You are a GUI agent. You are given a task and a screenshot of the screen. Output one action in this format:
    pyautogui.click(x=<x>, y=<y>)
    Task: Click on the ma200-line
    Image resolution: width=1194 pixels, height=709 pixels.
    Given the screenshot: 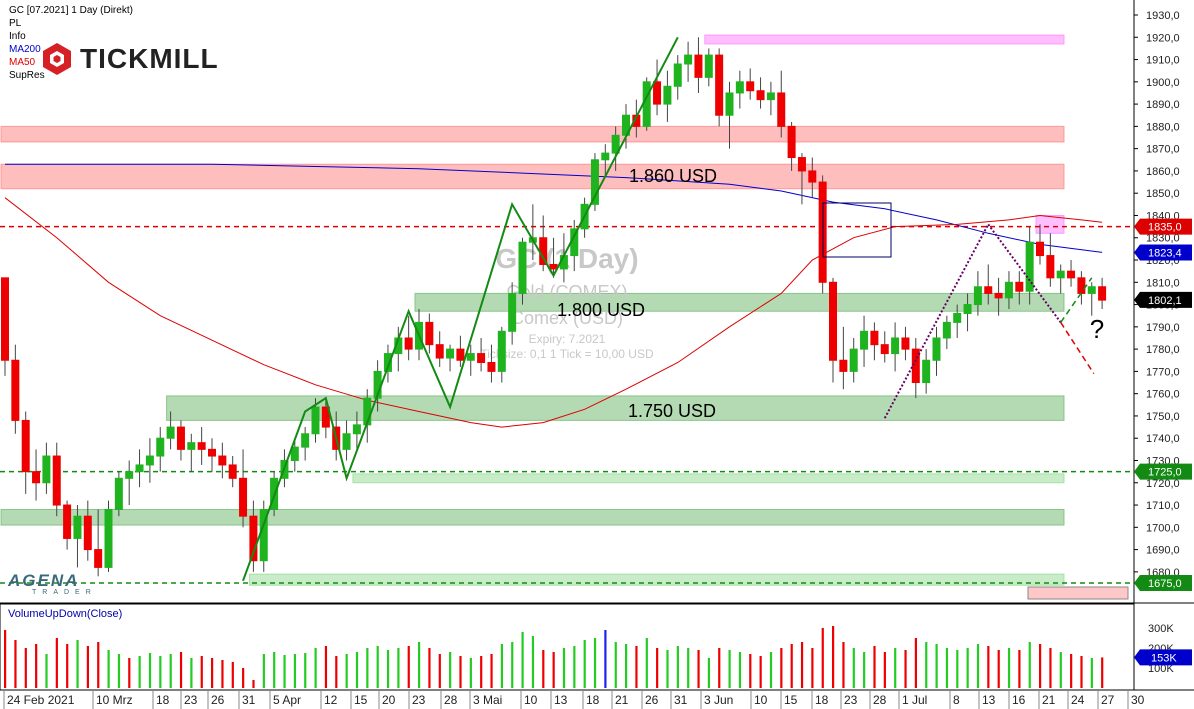 What is the action you would take?
    pyautogui.click(x=554, y=208)
    